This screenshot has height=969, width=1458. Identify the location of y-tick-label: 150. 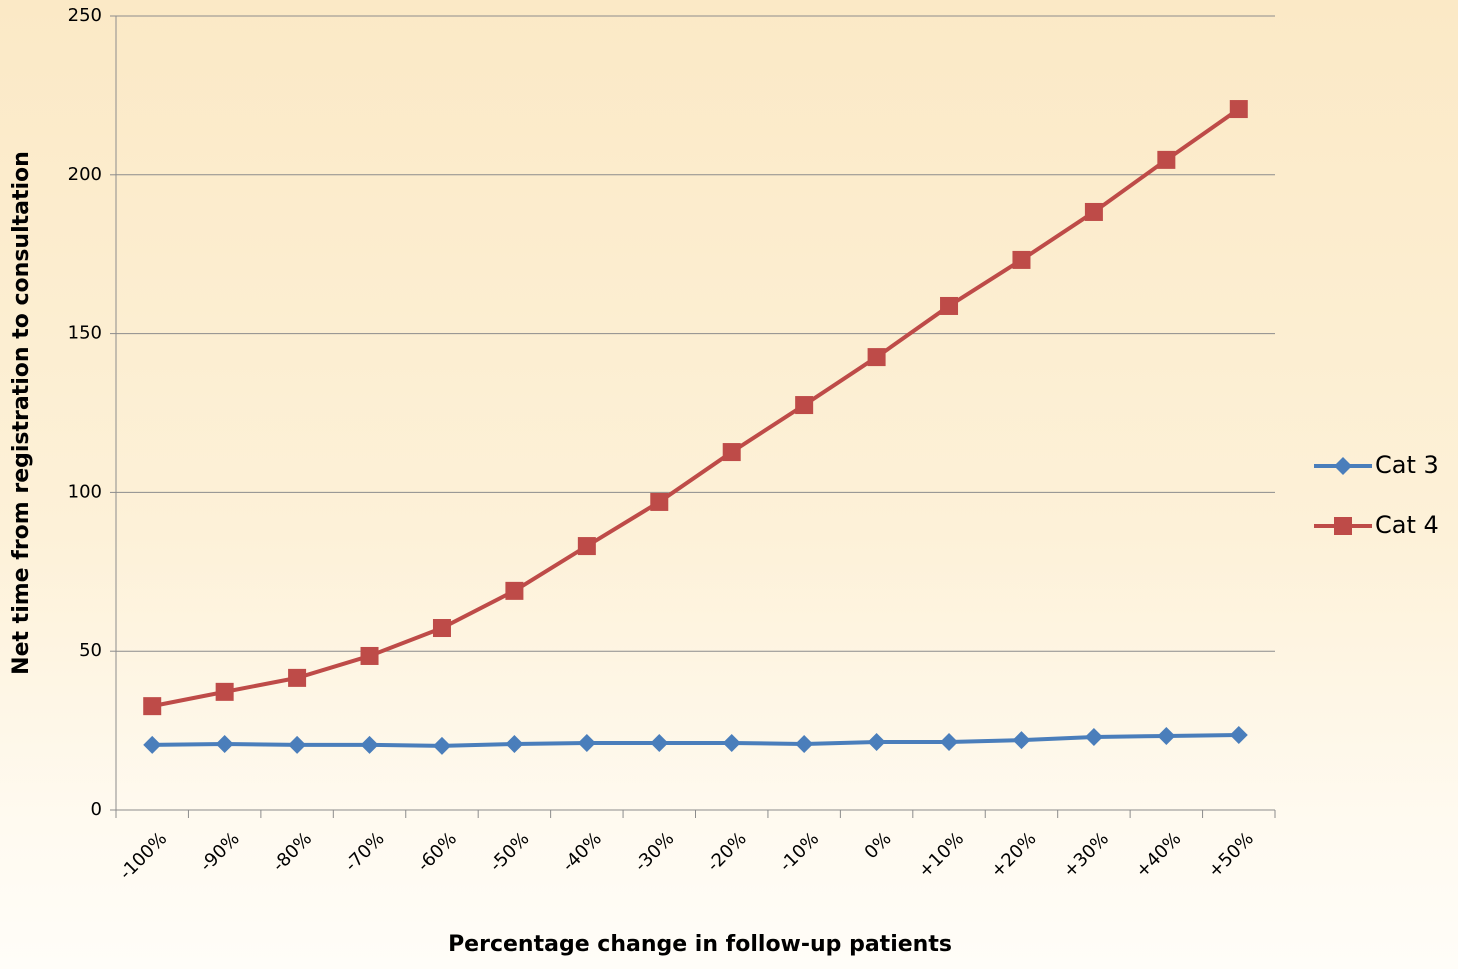
(85, 333).